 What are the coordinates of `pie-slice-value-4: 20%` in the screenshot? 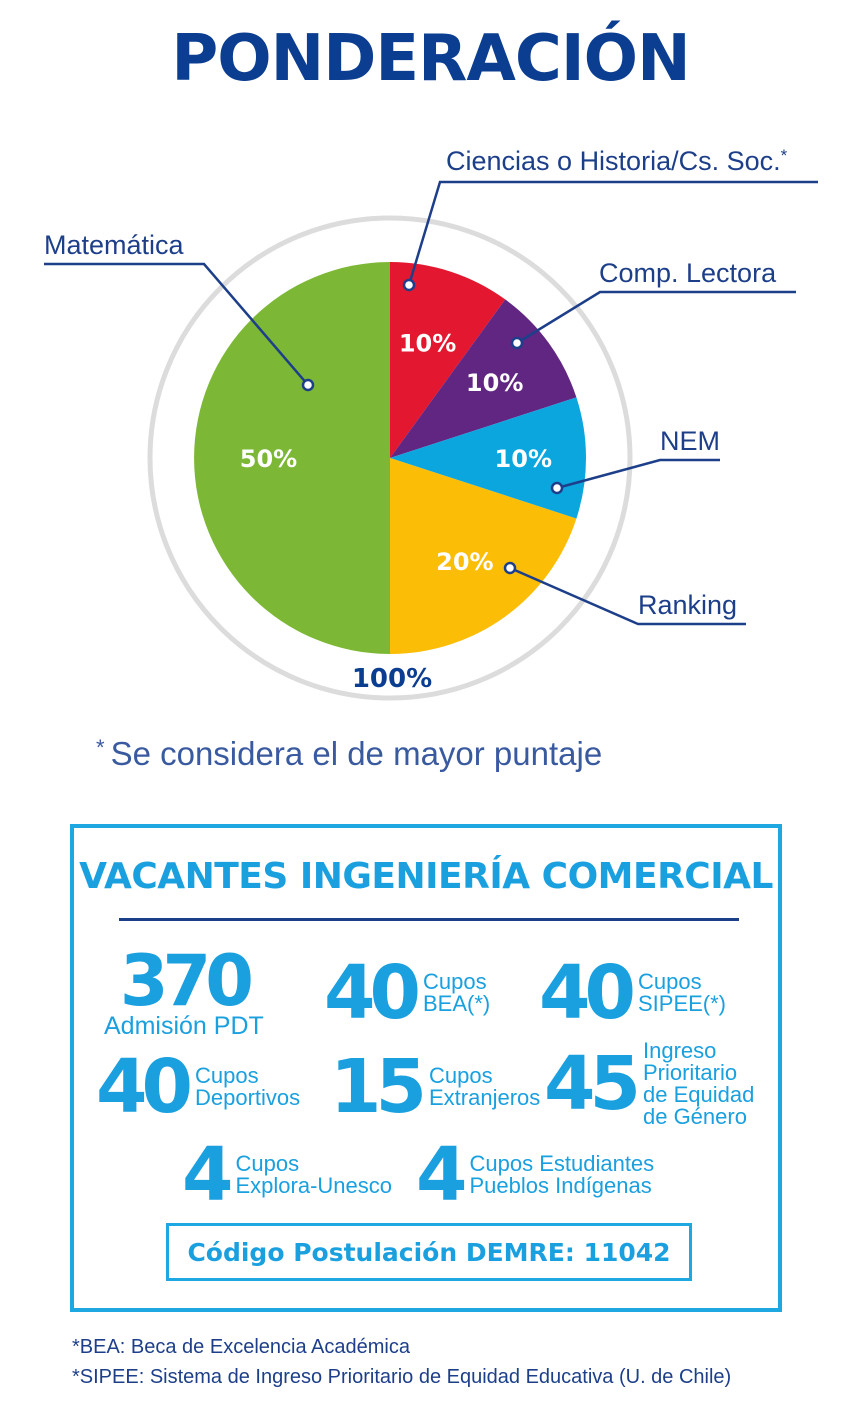 It's located at (464, 562).